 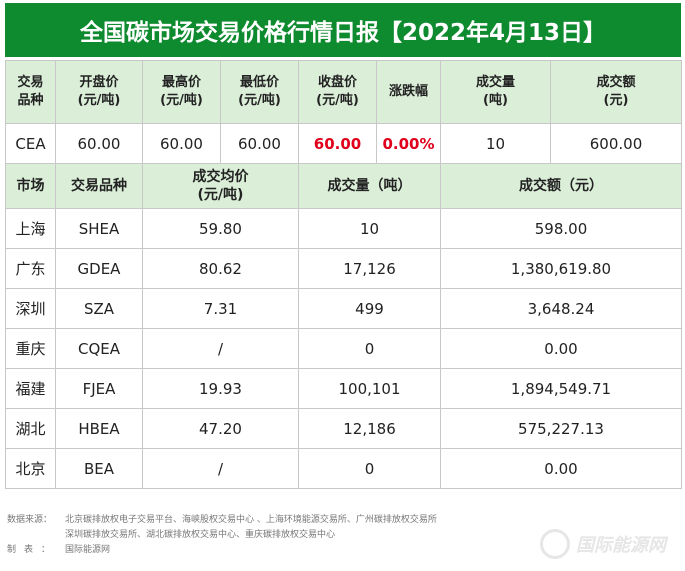 I want to click on cell-amount: 1,380,619.80, so click(x=561, y=268).